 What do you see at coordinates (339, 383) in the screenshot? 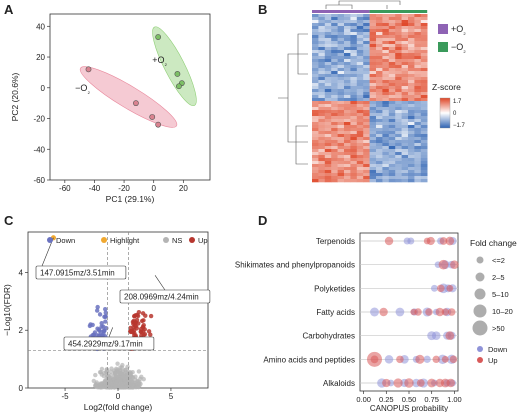
I see `canopus-category-label: Alkaloids` at bounding box center [339, 383].